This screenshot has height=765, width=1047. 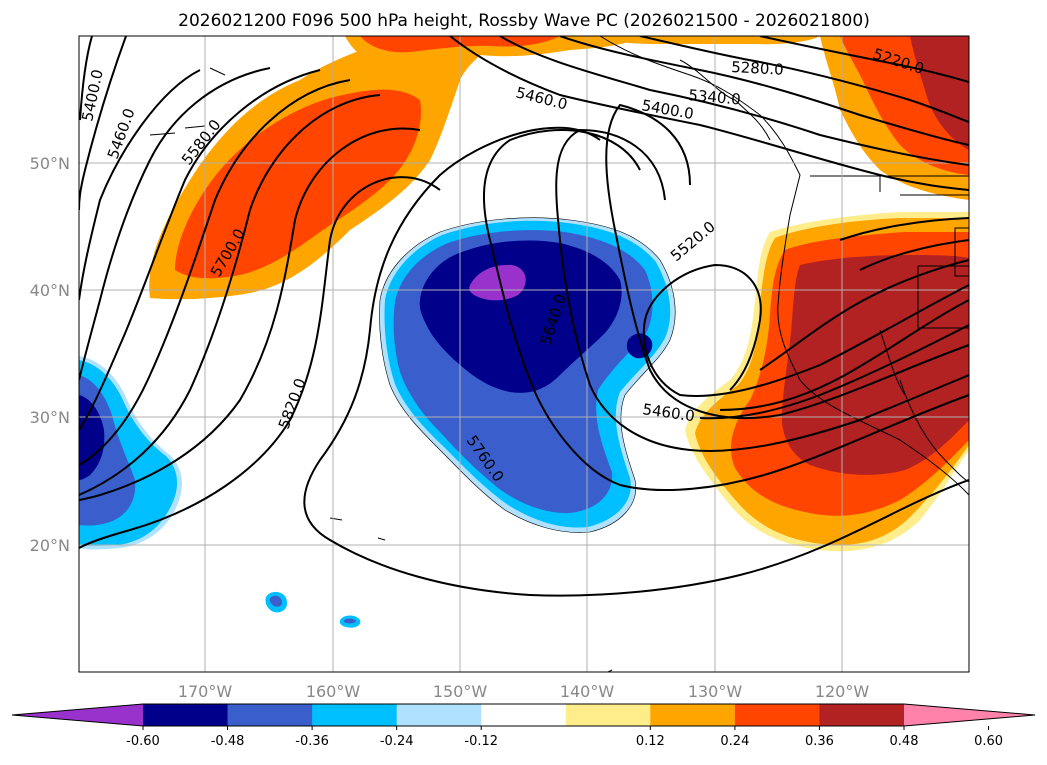 I want to click on anomaly-positive-northwest, so click(x=334, y=168).